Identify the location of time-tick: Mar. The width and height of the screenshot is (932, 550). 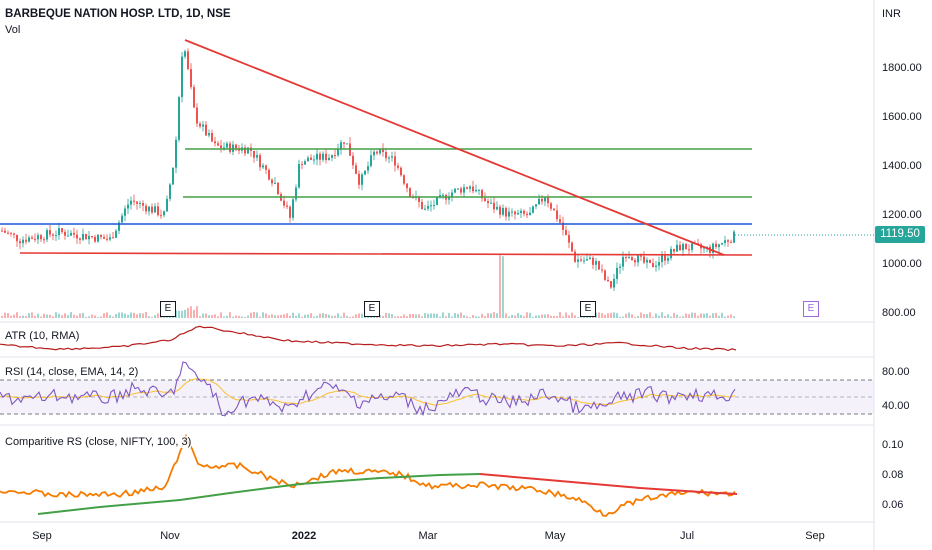
(428, 536).